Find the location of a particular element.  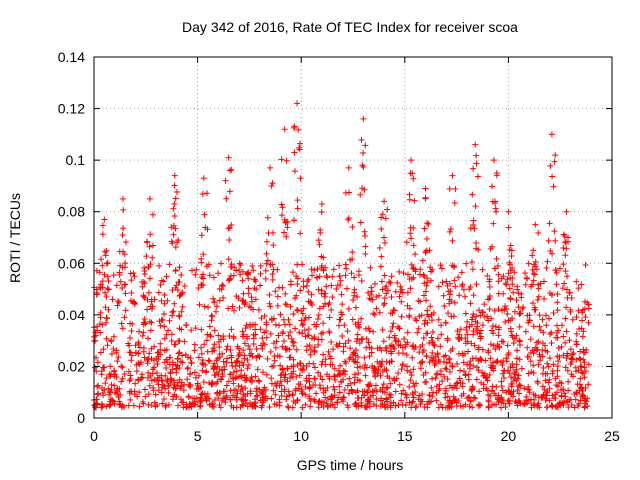

x-tick-label: 15 is located at coordinates (405, 436).